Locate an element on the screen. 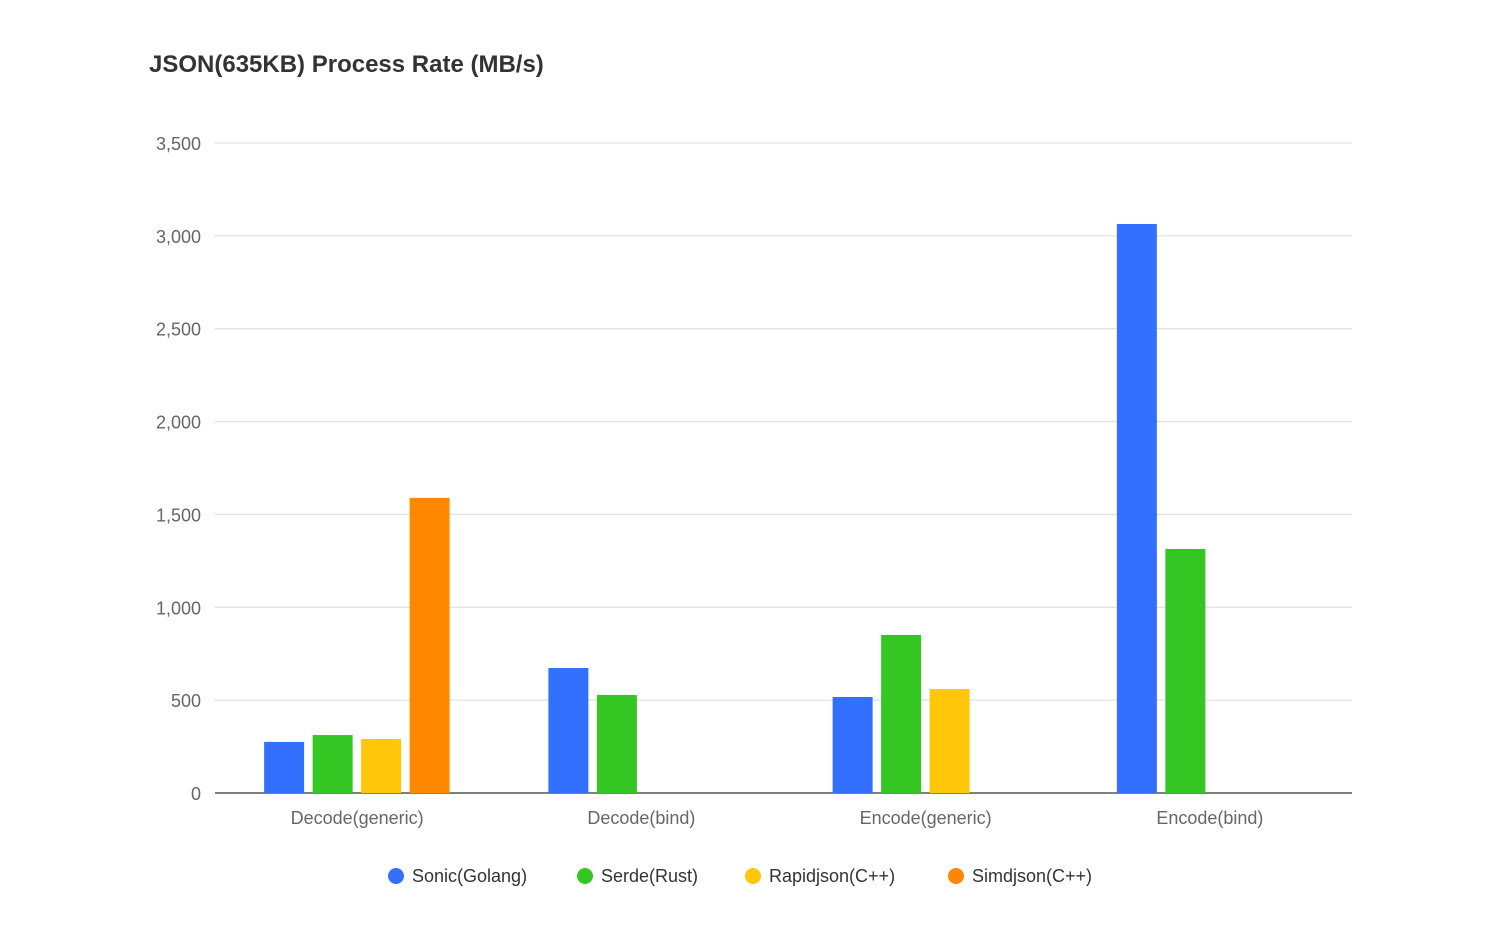 This screenshot has height=929, width=1502. y-tick-label: 3,500 is located at coordinates (178, 144).